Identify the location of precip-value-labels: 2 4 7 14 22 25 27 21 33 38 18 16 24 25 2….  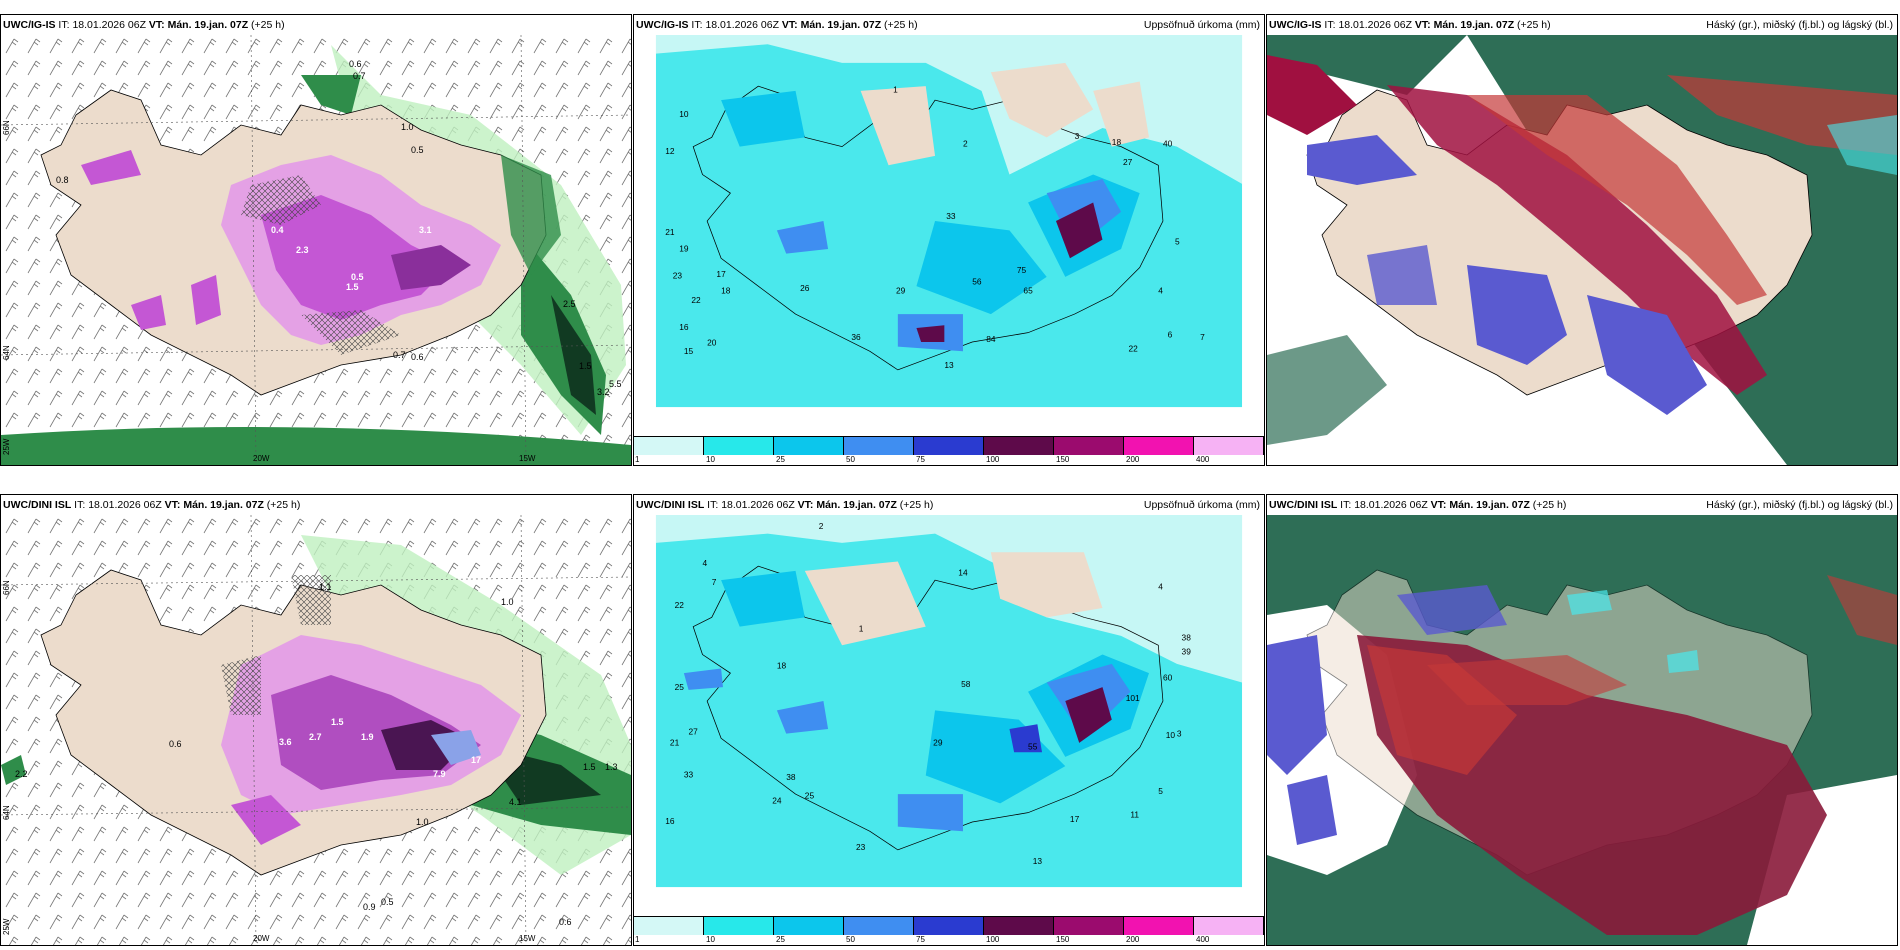
(928, 693).